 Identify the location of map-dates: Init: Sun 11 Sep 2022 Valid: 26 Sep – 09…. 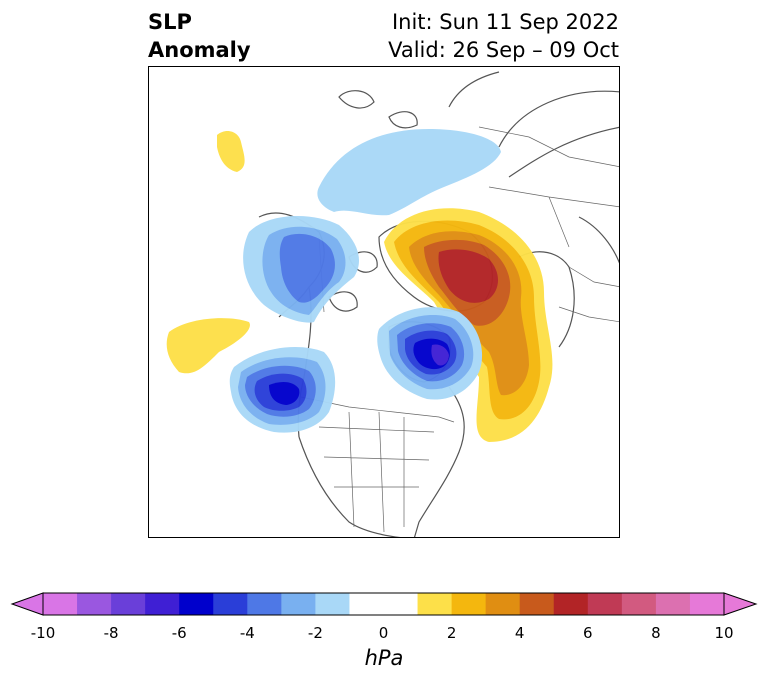
(503, 36).